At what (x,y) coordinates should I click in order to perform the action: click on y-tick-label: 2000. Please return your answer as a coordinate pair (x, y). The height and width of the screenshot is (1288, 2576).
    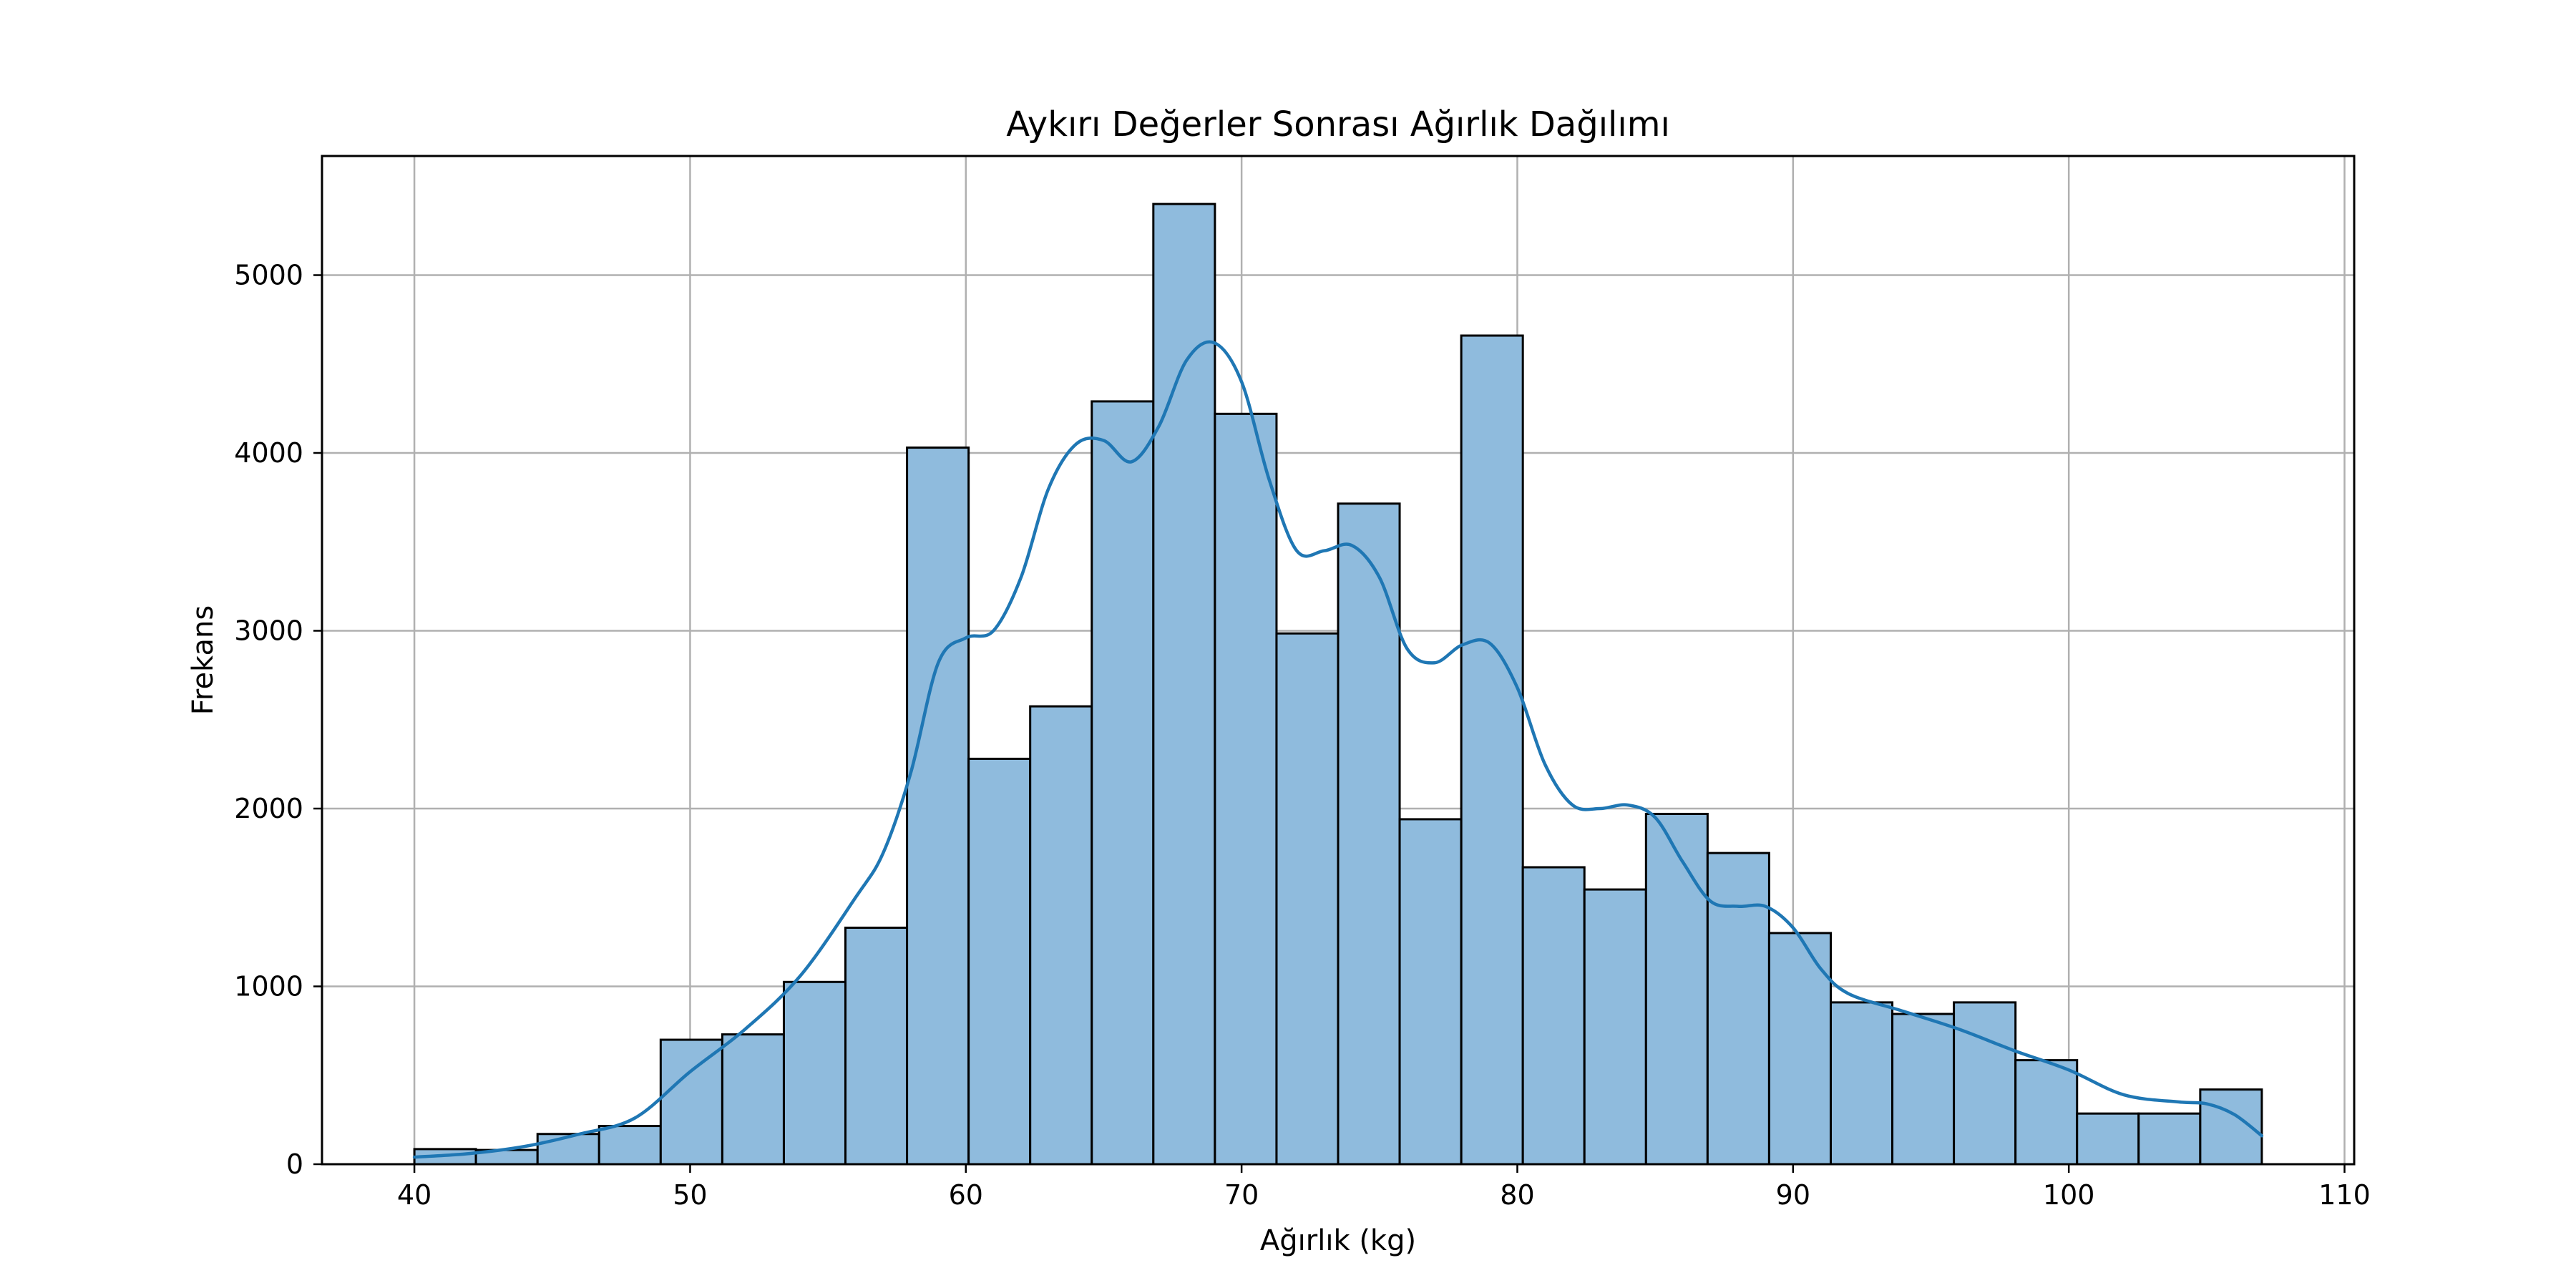
    Looking at the image, I should click on (268, 808).